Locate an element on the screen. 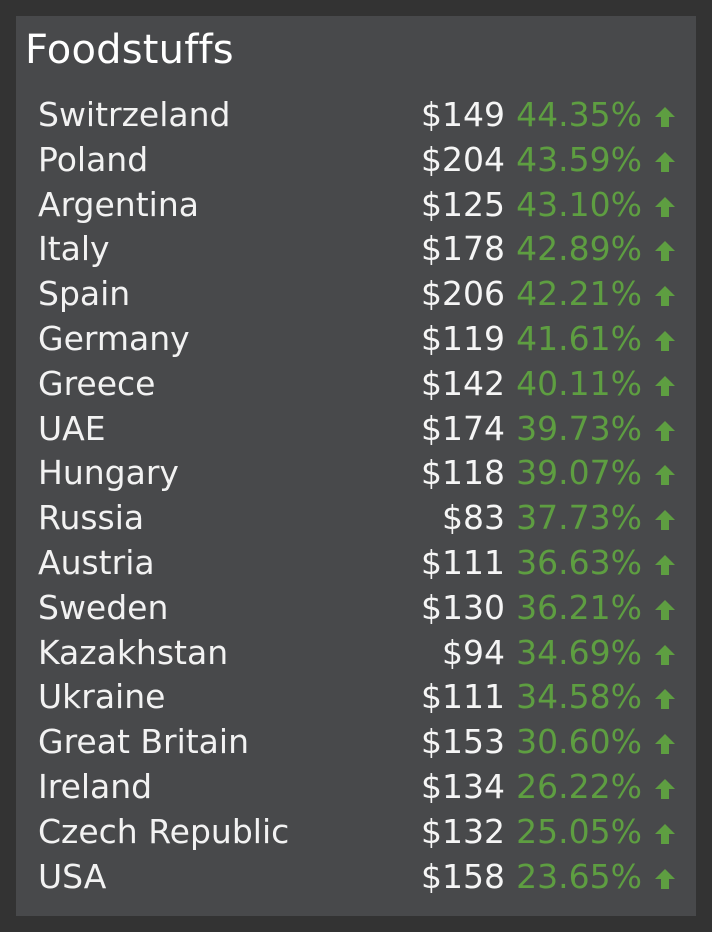  change-percent: 39.07% is located at coordinates (579, 473).